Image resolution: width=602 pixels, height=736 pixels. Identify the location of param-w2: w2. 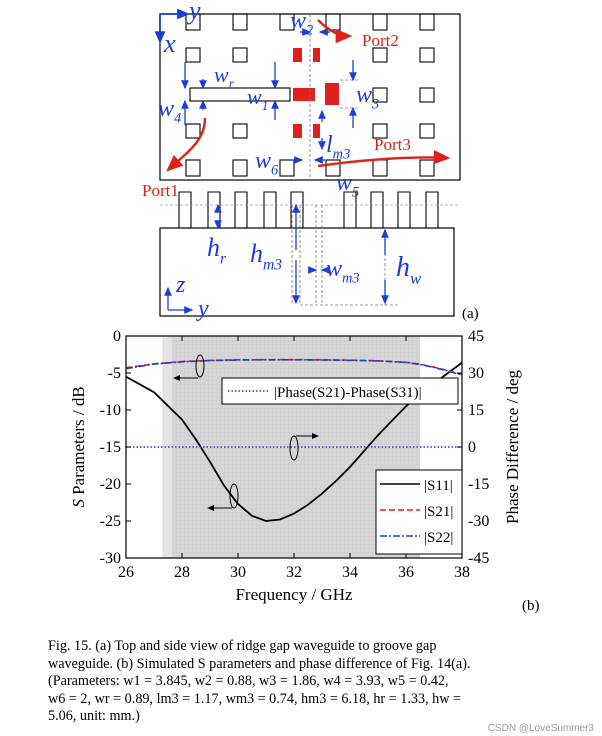
(301, 23).